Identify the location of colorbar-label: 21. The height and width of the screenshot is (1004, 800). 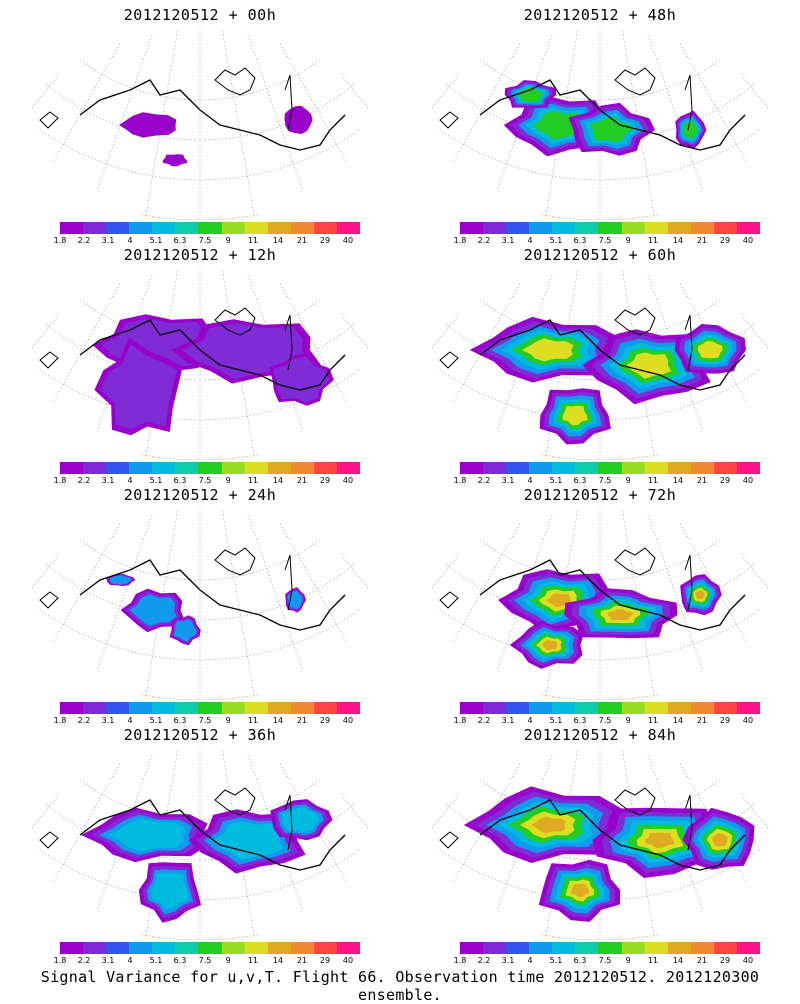
(702, 480).